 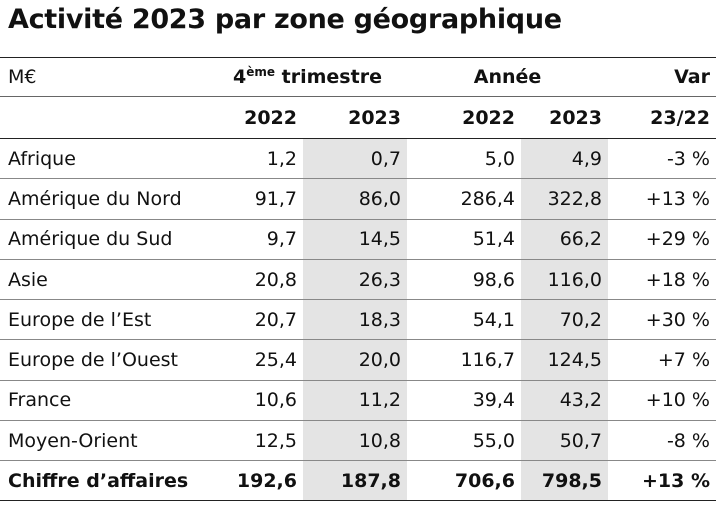 I want to click on header-year-row: 2022 2023 2022 2023 23/22, so click(x=358, y=117).